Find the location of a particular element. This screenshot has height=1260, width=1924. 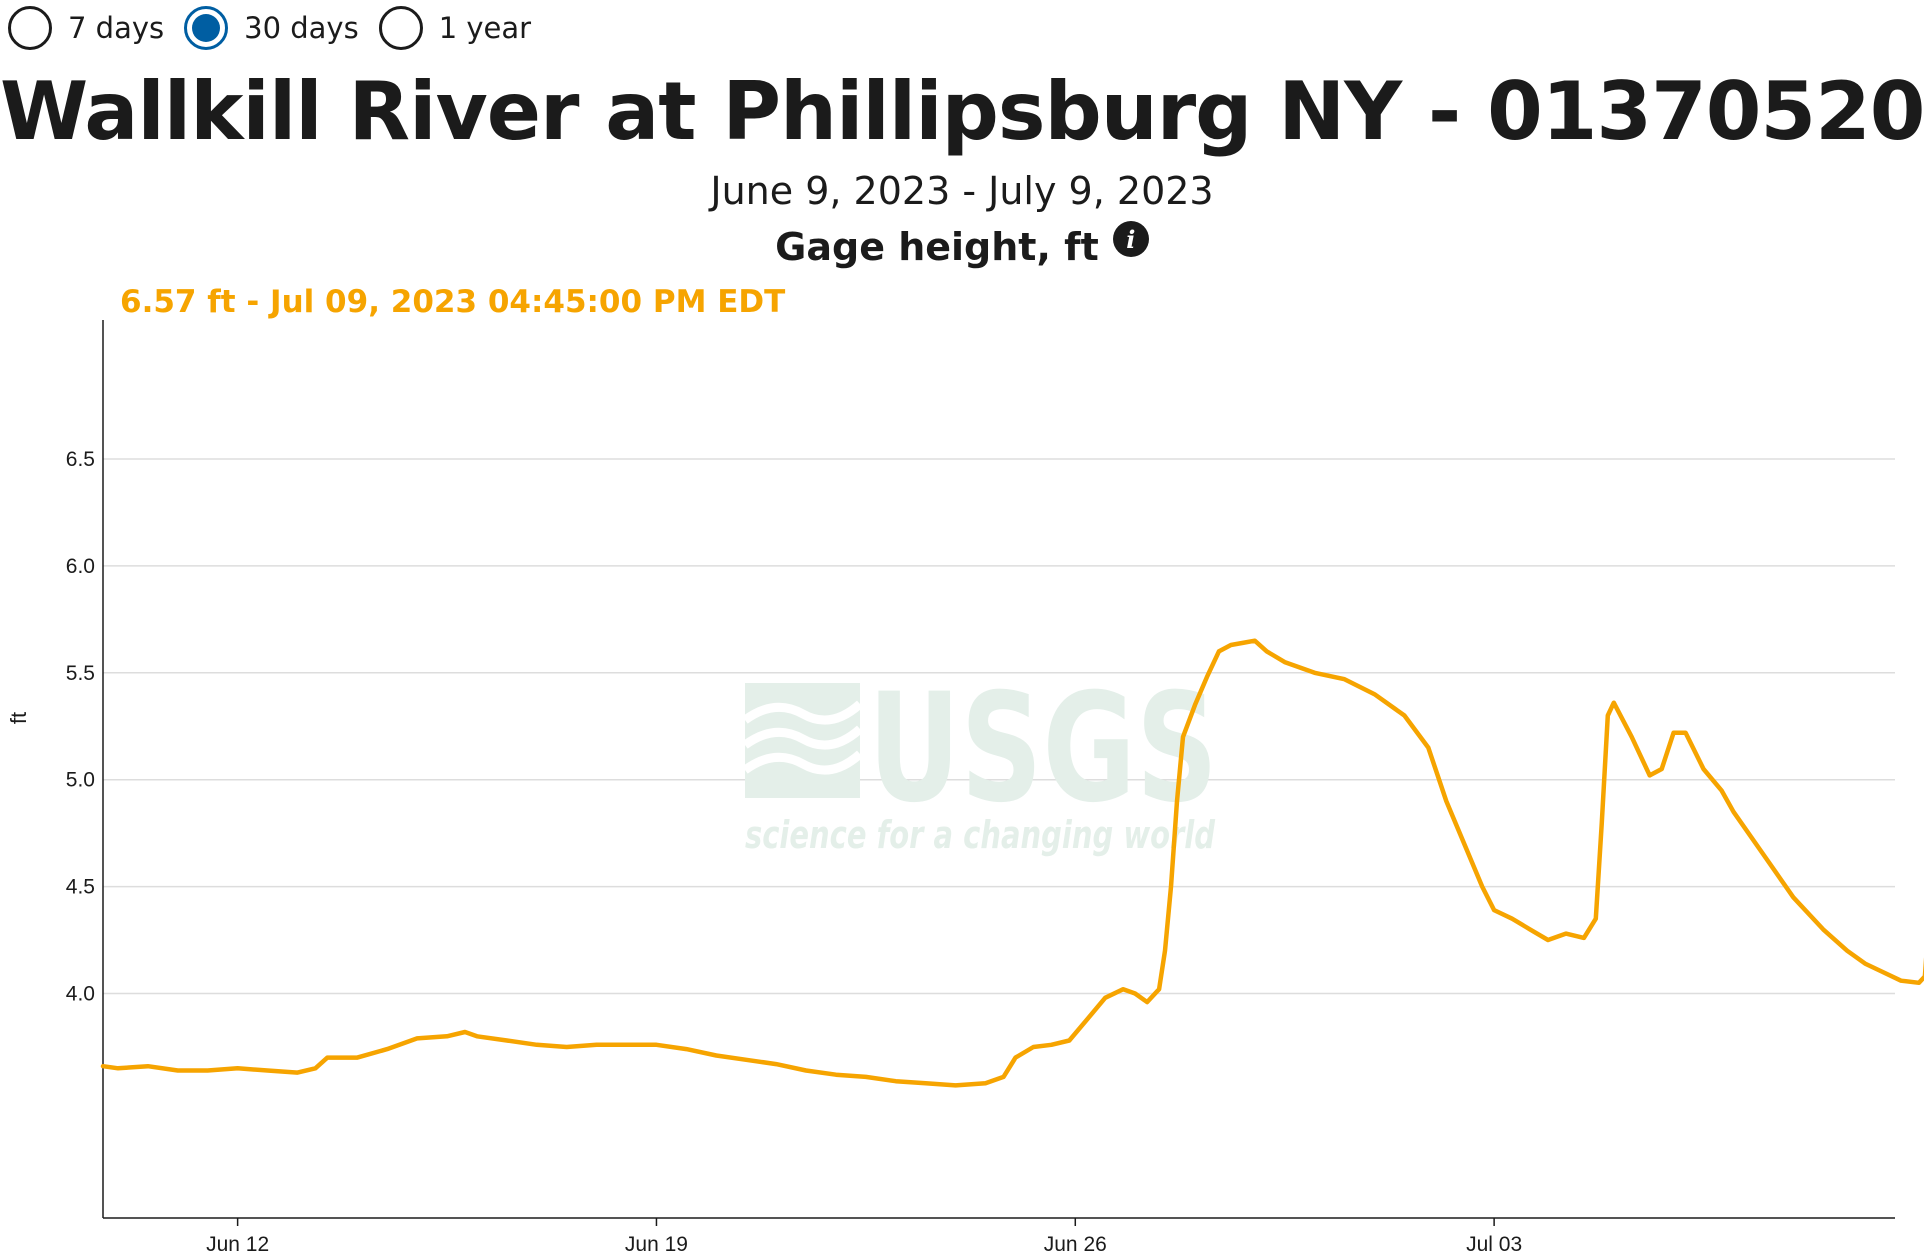

y-tick-label: 5.5 is located at coordinates (80, 673).